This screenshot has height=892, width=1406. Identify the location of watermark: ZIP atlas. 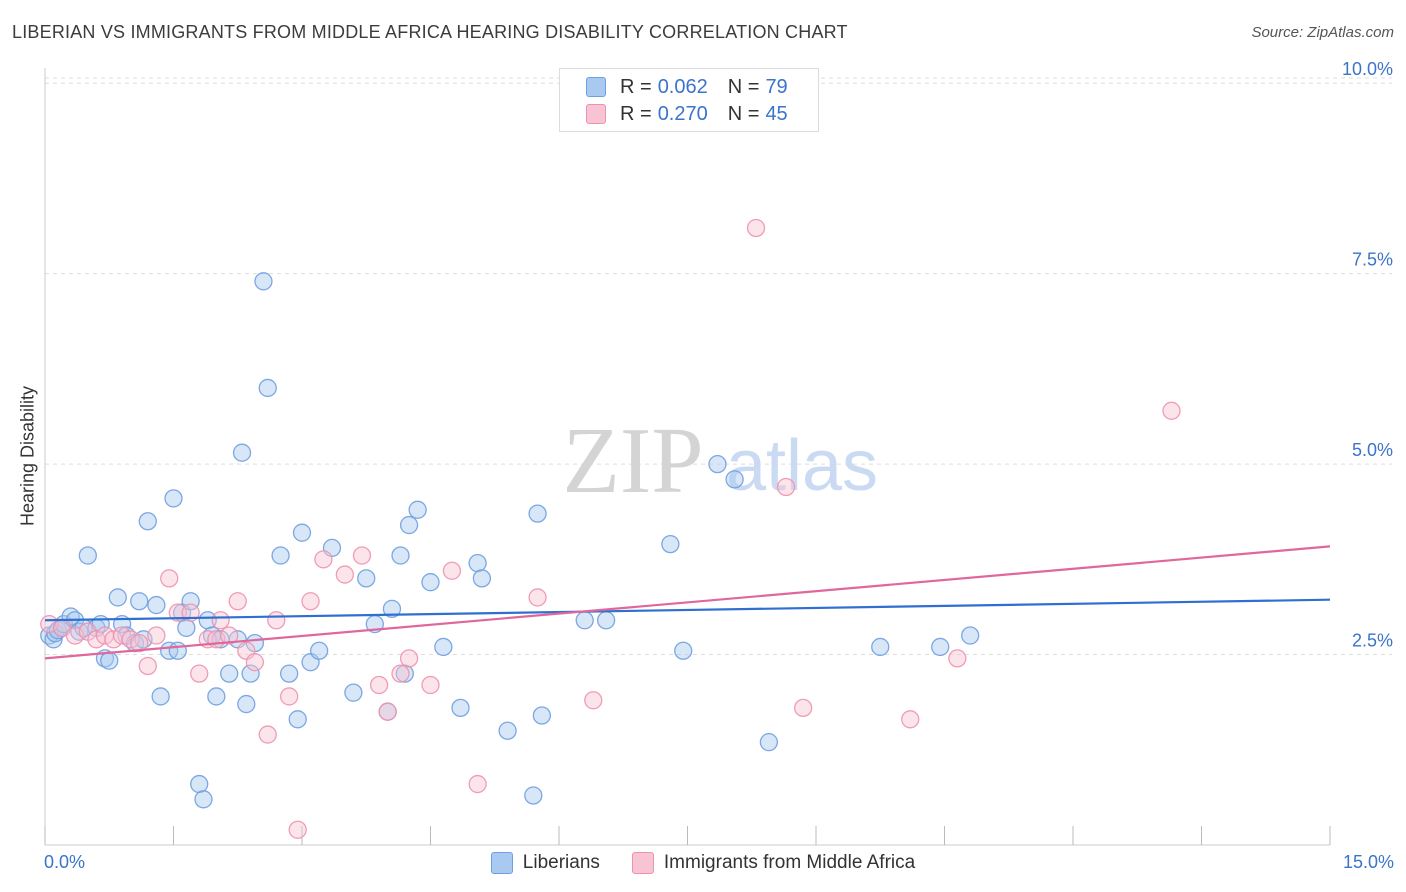
(721, 461).